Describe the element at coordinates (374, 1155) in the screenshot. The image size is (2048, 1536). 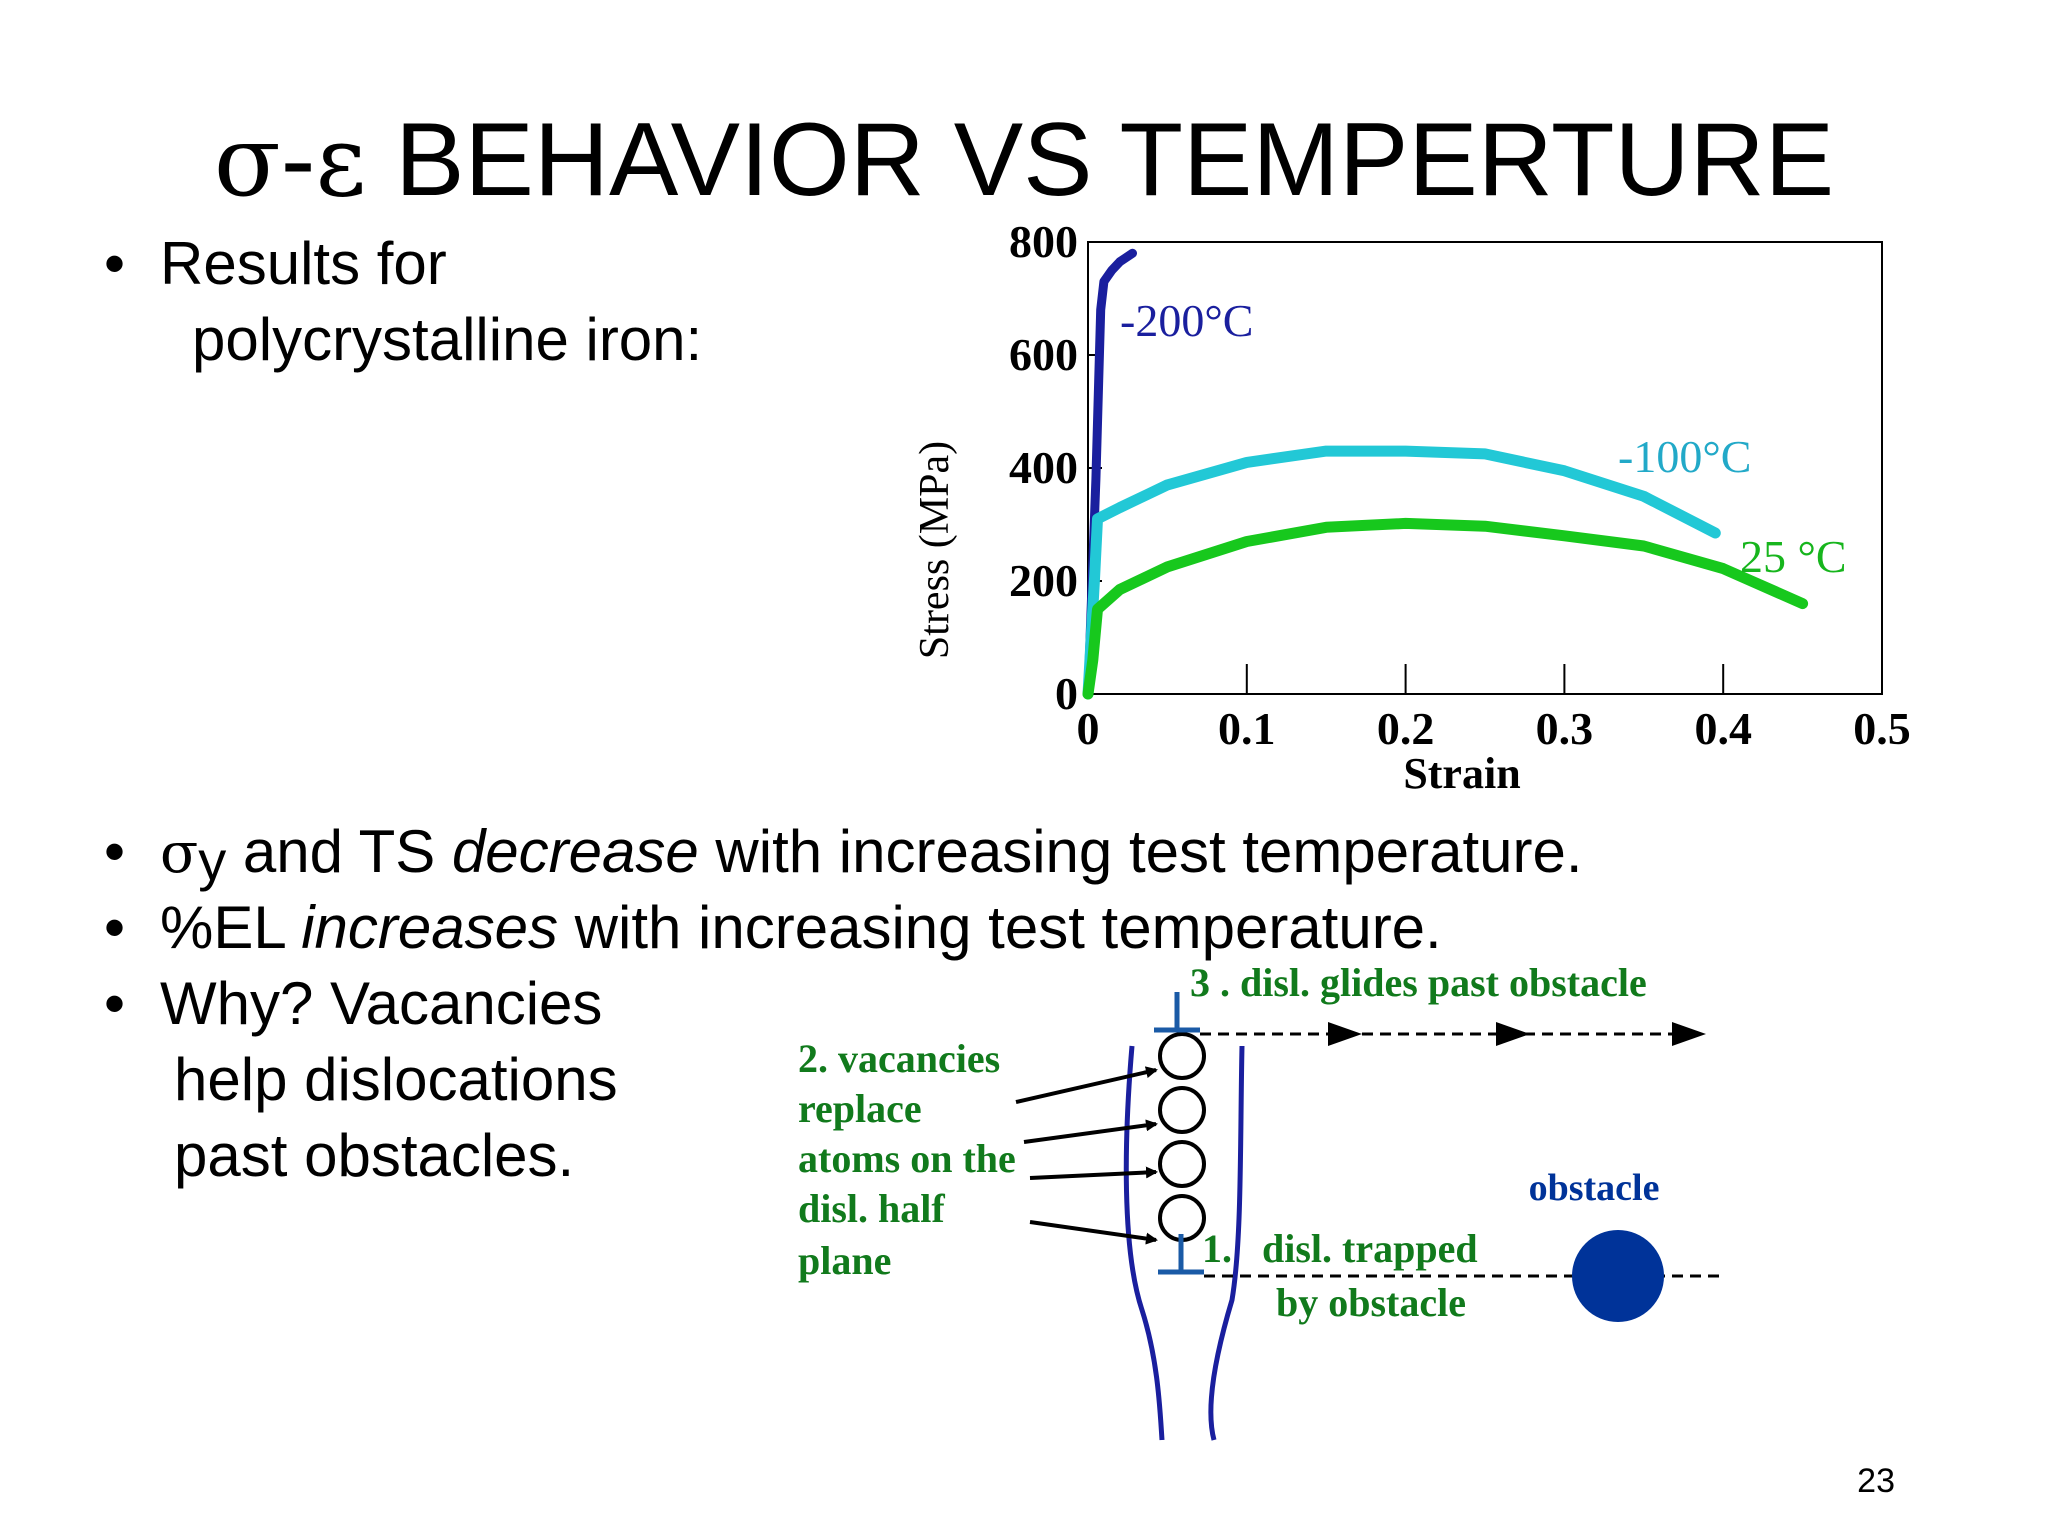
I see `bullet-why-line3: past obstacles.` at that location.